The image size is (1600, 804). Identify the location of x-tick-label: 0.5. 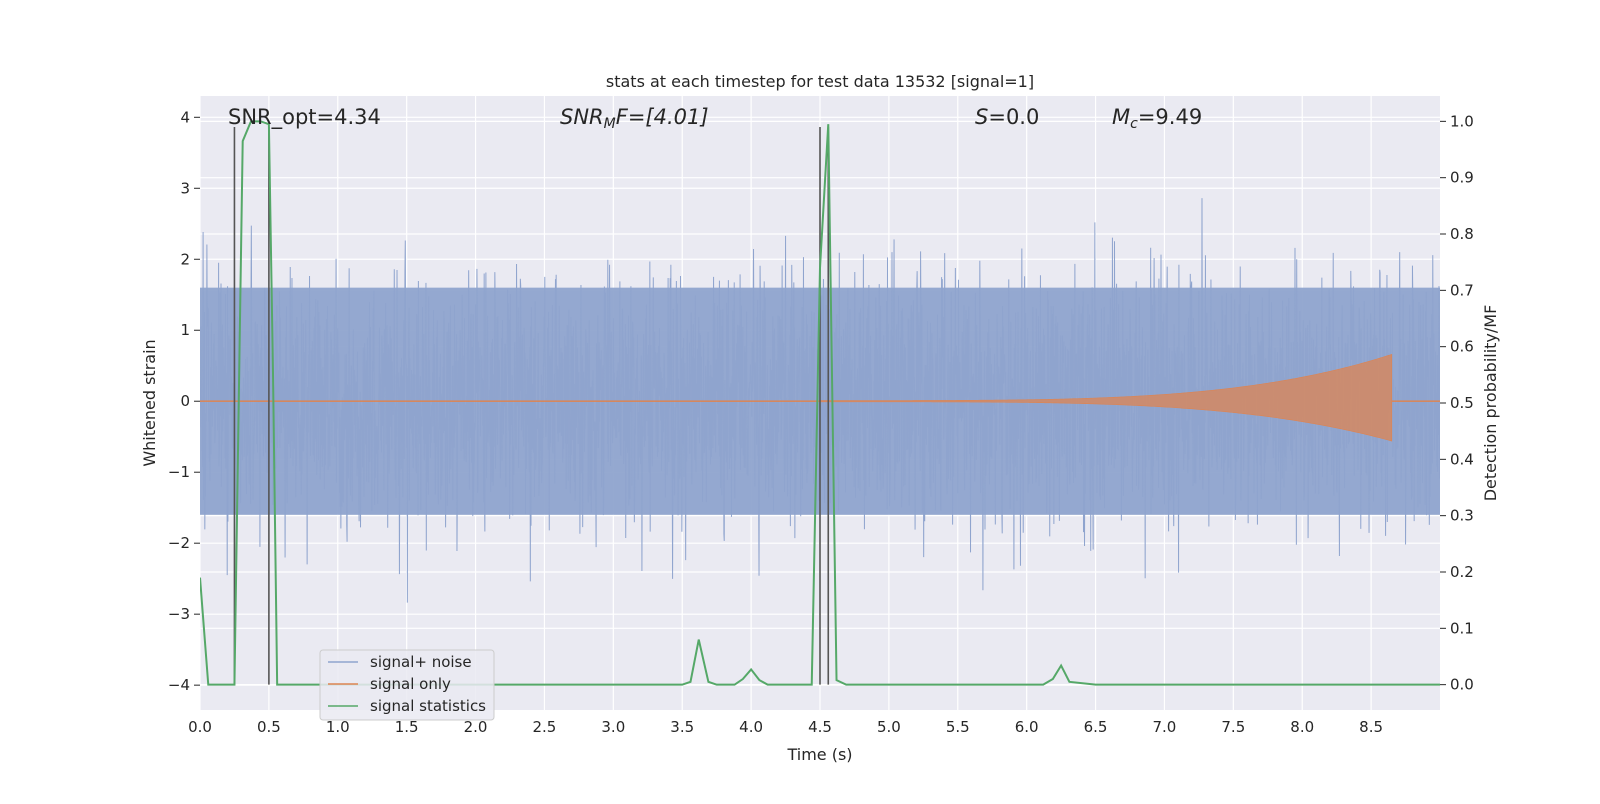
(269, 727).